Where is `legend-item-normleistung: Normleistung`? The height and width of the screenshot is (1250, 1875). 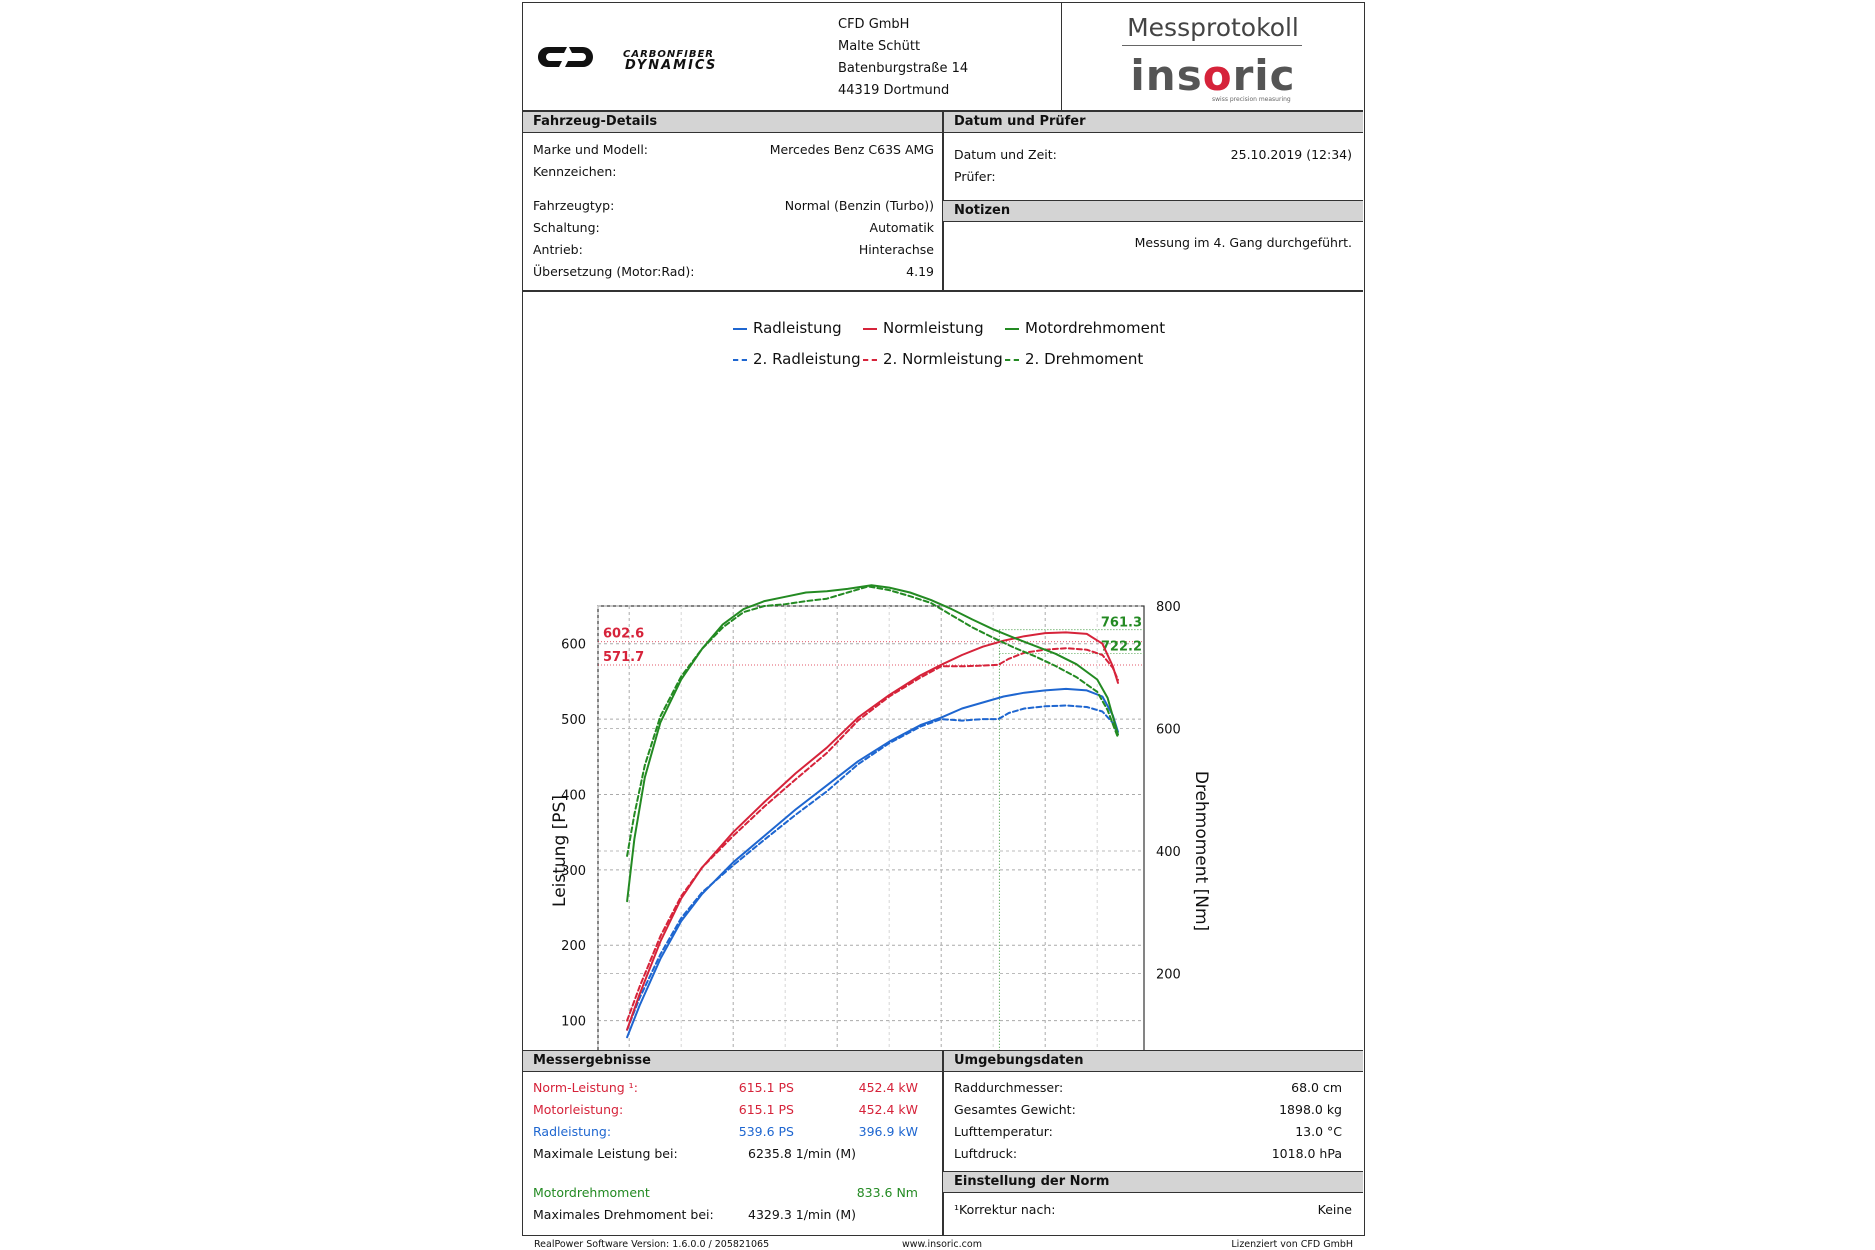 legend-item-normleistung: Normleistung is located at coordinates (923, 328).